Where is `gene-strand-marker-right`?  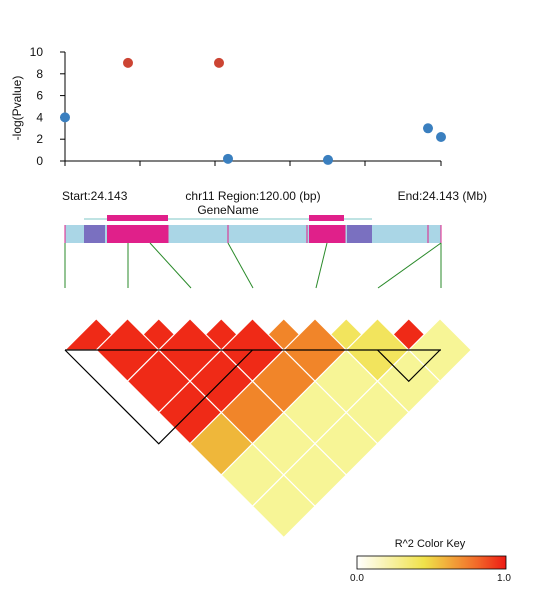
gene-strand-marker-right is located at coordinates (326, 218).